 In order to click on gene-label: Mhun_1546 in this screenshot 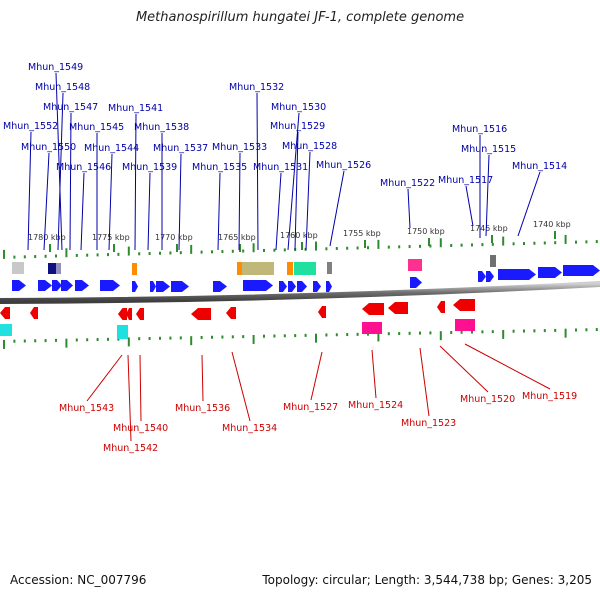, I will do `click(83, 167)`.